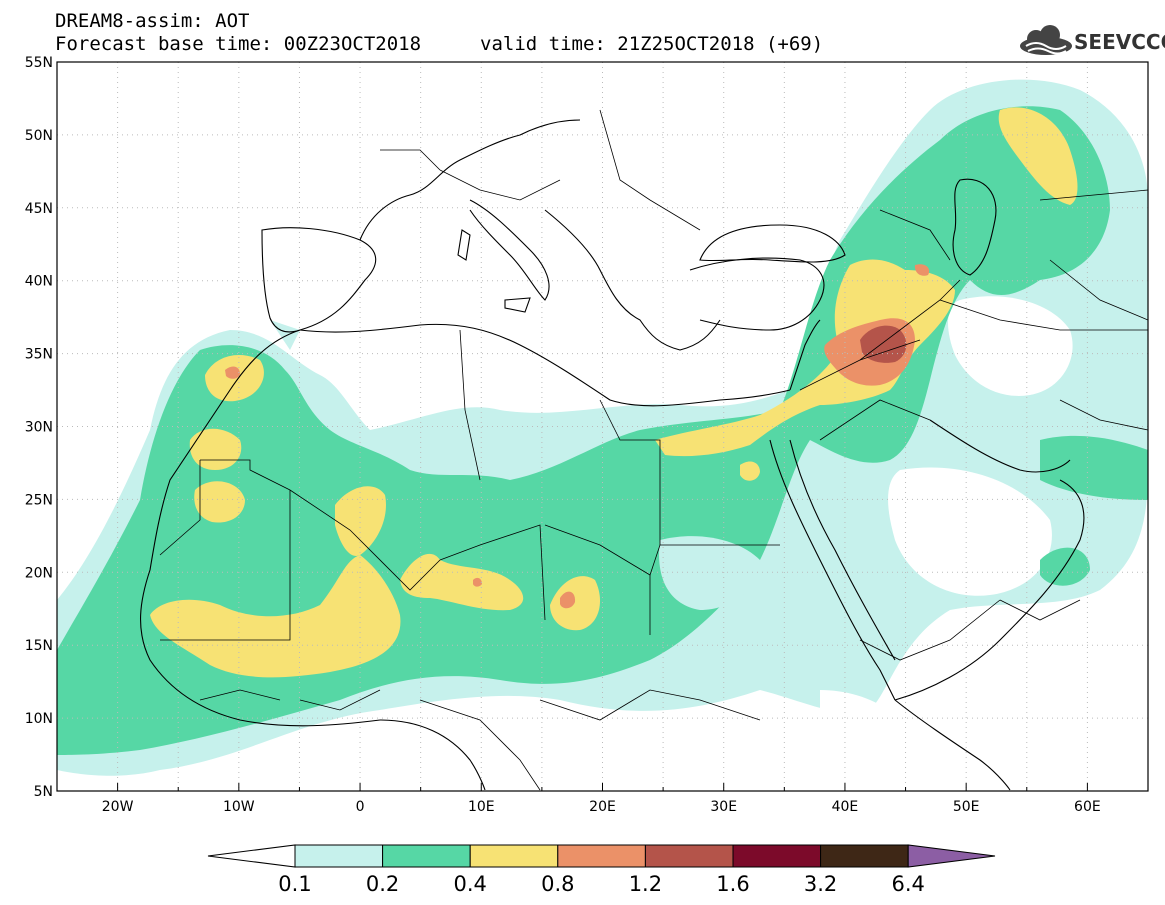 The height and width of the screenshot is (905, 1165). What do you see at coordinates (602, 787) in the screenshot?
I see `axis-ticks` at bounding box center [602, 787].